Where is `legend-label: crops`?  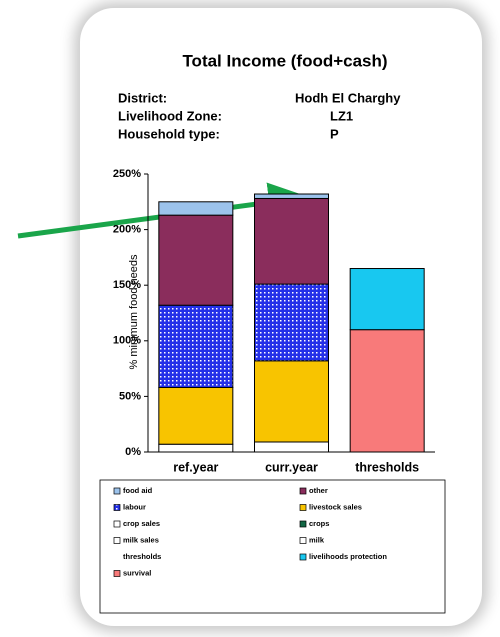
legend-label: crops is located at coordinates (319, 523).